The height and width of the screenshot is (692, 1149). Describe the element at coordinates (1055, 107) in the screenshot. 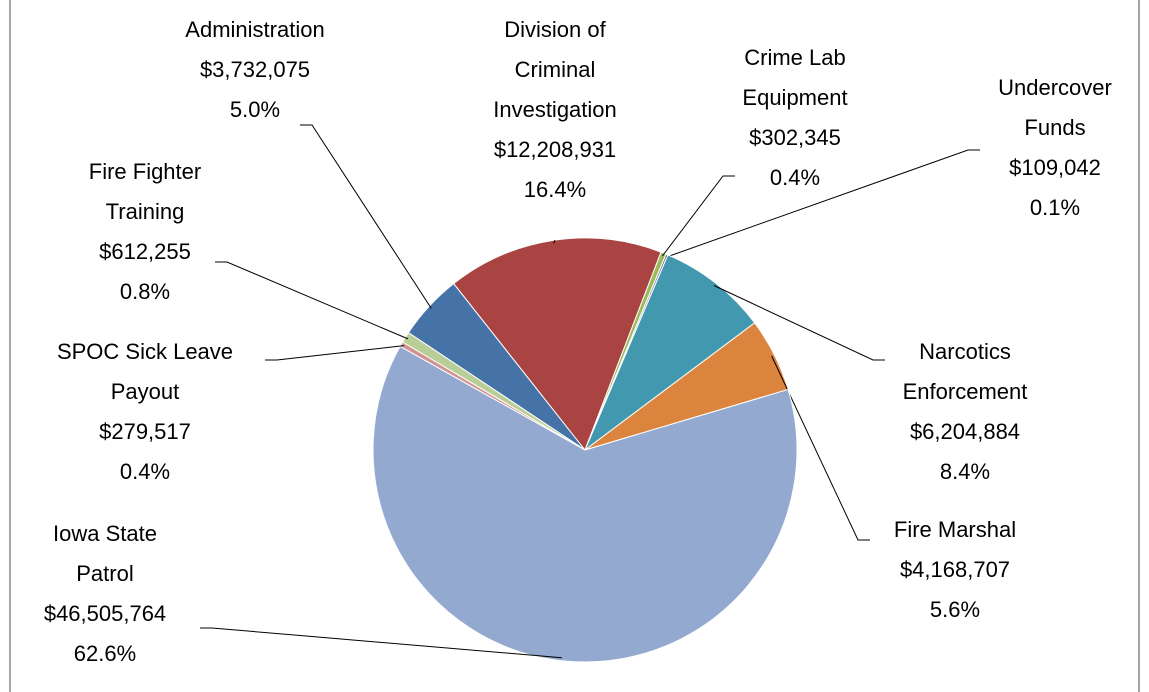

I see `slice-name: Undercover Funds` at that location.